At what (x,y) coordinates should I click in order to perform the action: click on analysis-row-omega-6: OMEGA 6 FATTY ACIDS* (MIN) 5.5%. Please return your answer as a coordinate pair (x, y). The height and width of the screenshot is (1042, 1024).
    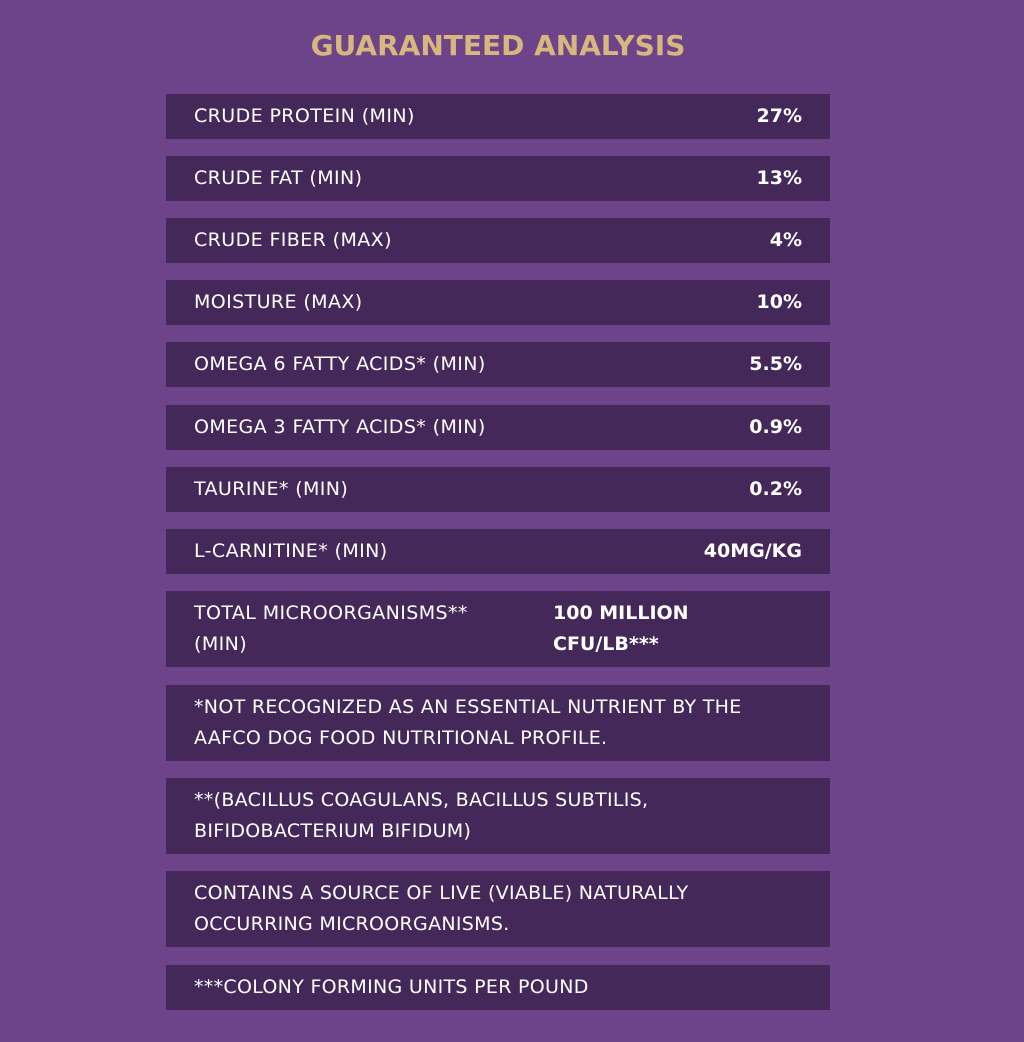
    Looking at the image, I should click on (498, 364).